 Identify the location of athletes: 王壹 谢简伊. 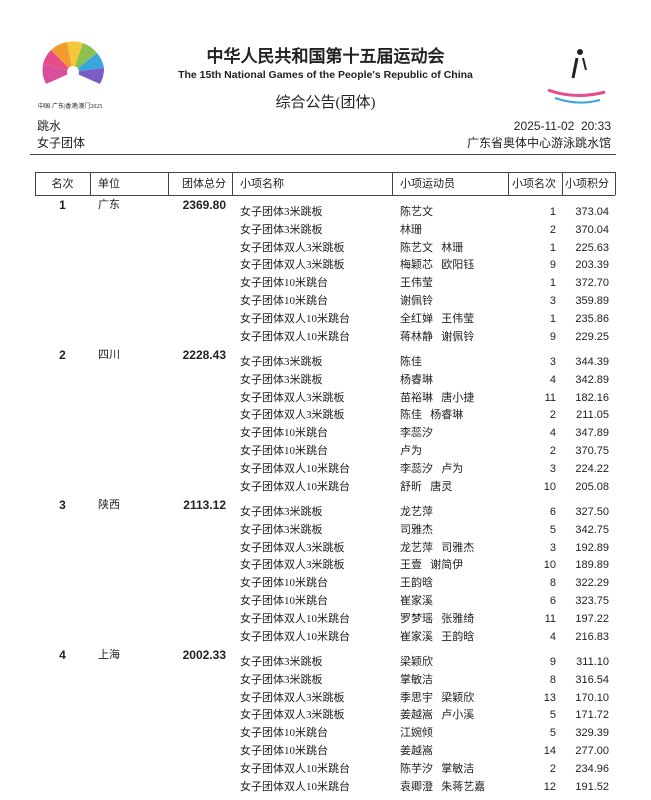
(432, 565).